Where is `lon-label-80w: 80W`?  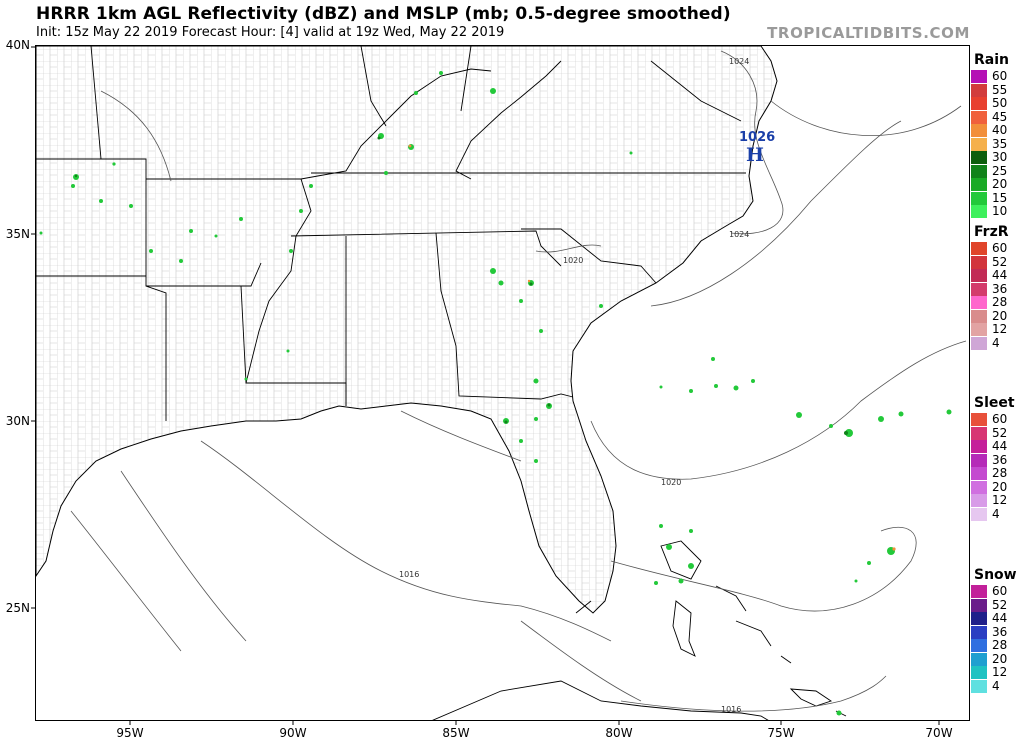 lon-label-80w: 80W is located at coordinates (619, 733).